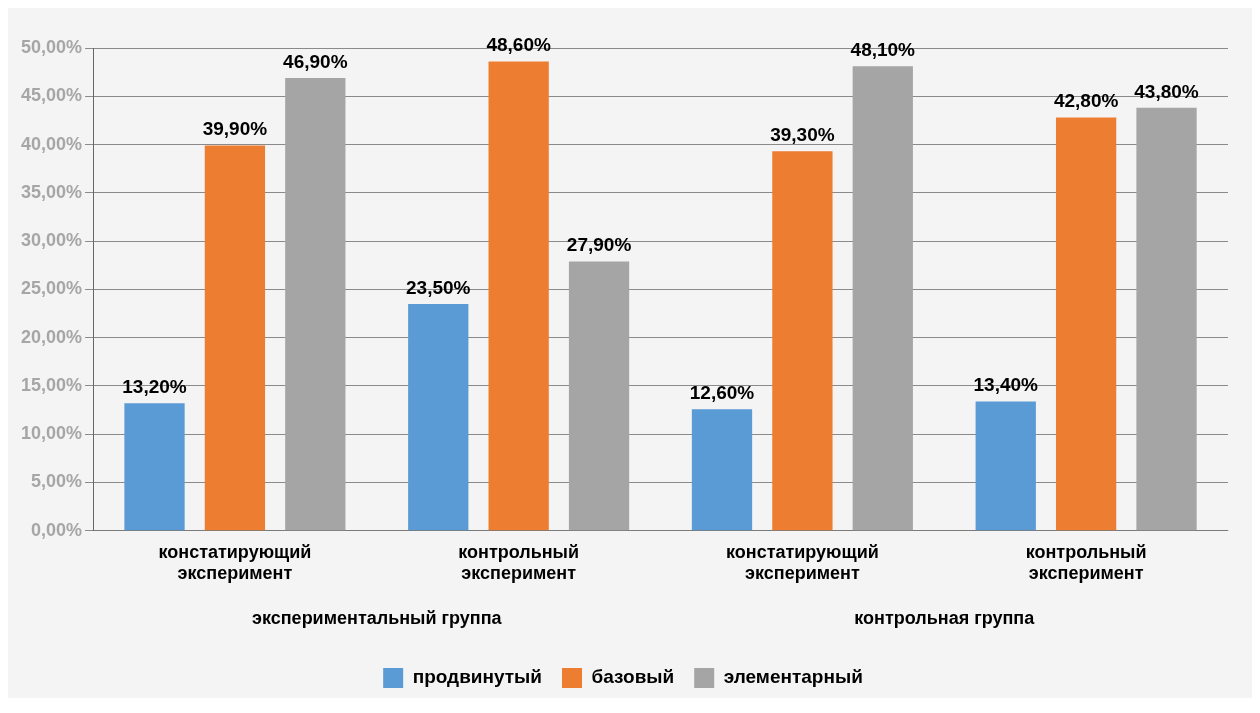 The width and height of the screenshot is (1260, 713). Describe the element at coordinates (57, 481) in the screenshot. I see `y-tick-label: 5,00%` at that location.